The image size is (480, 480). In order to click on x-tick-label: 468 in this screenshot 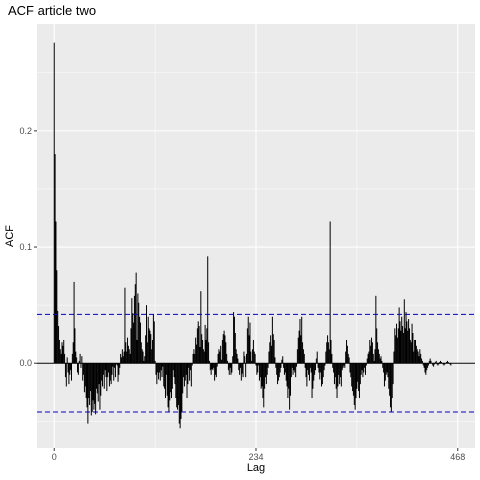, I will do `click(457, 457)`.